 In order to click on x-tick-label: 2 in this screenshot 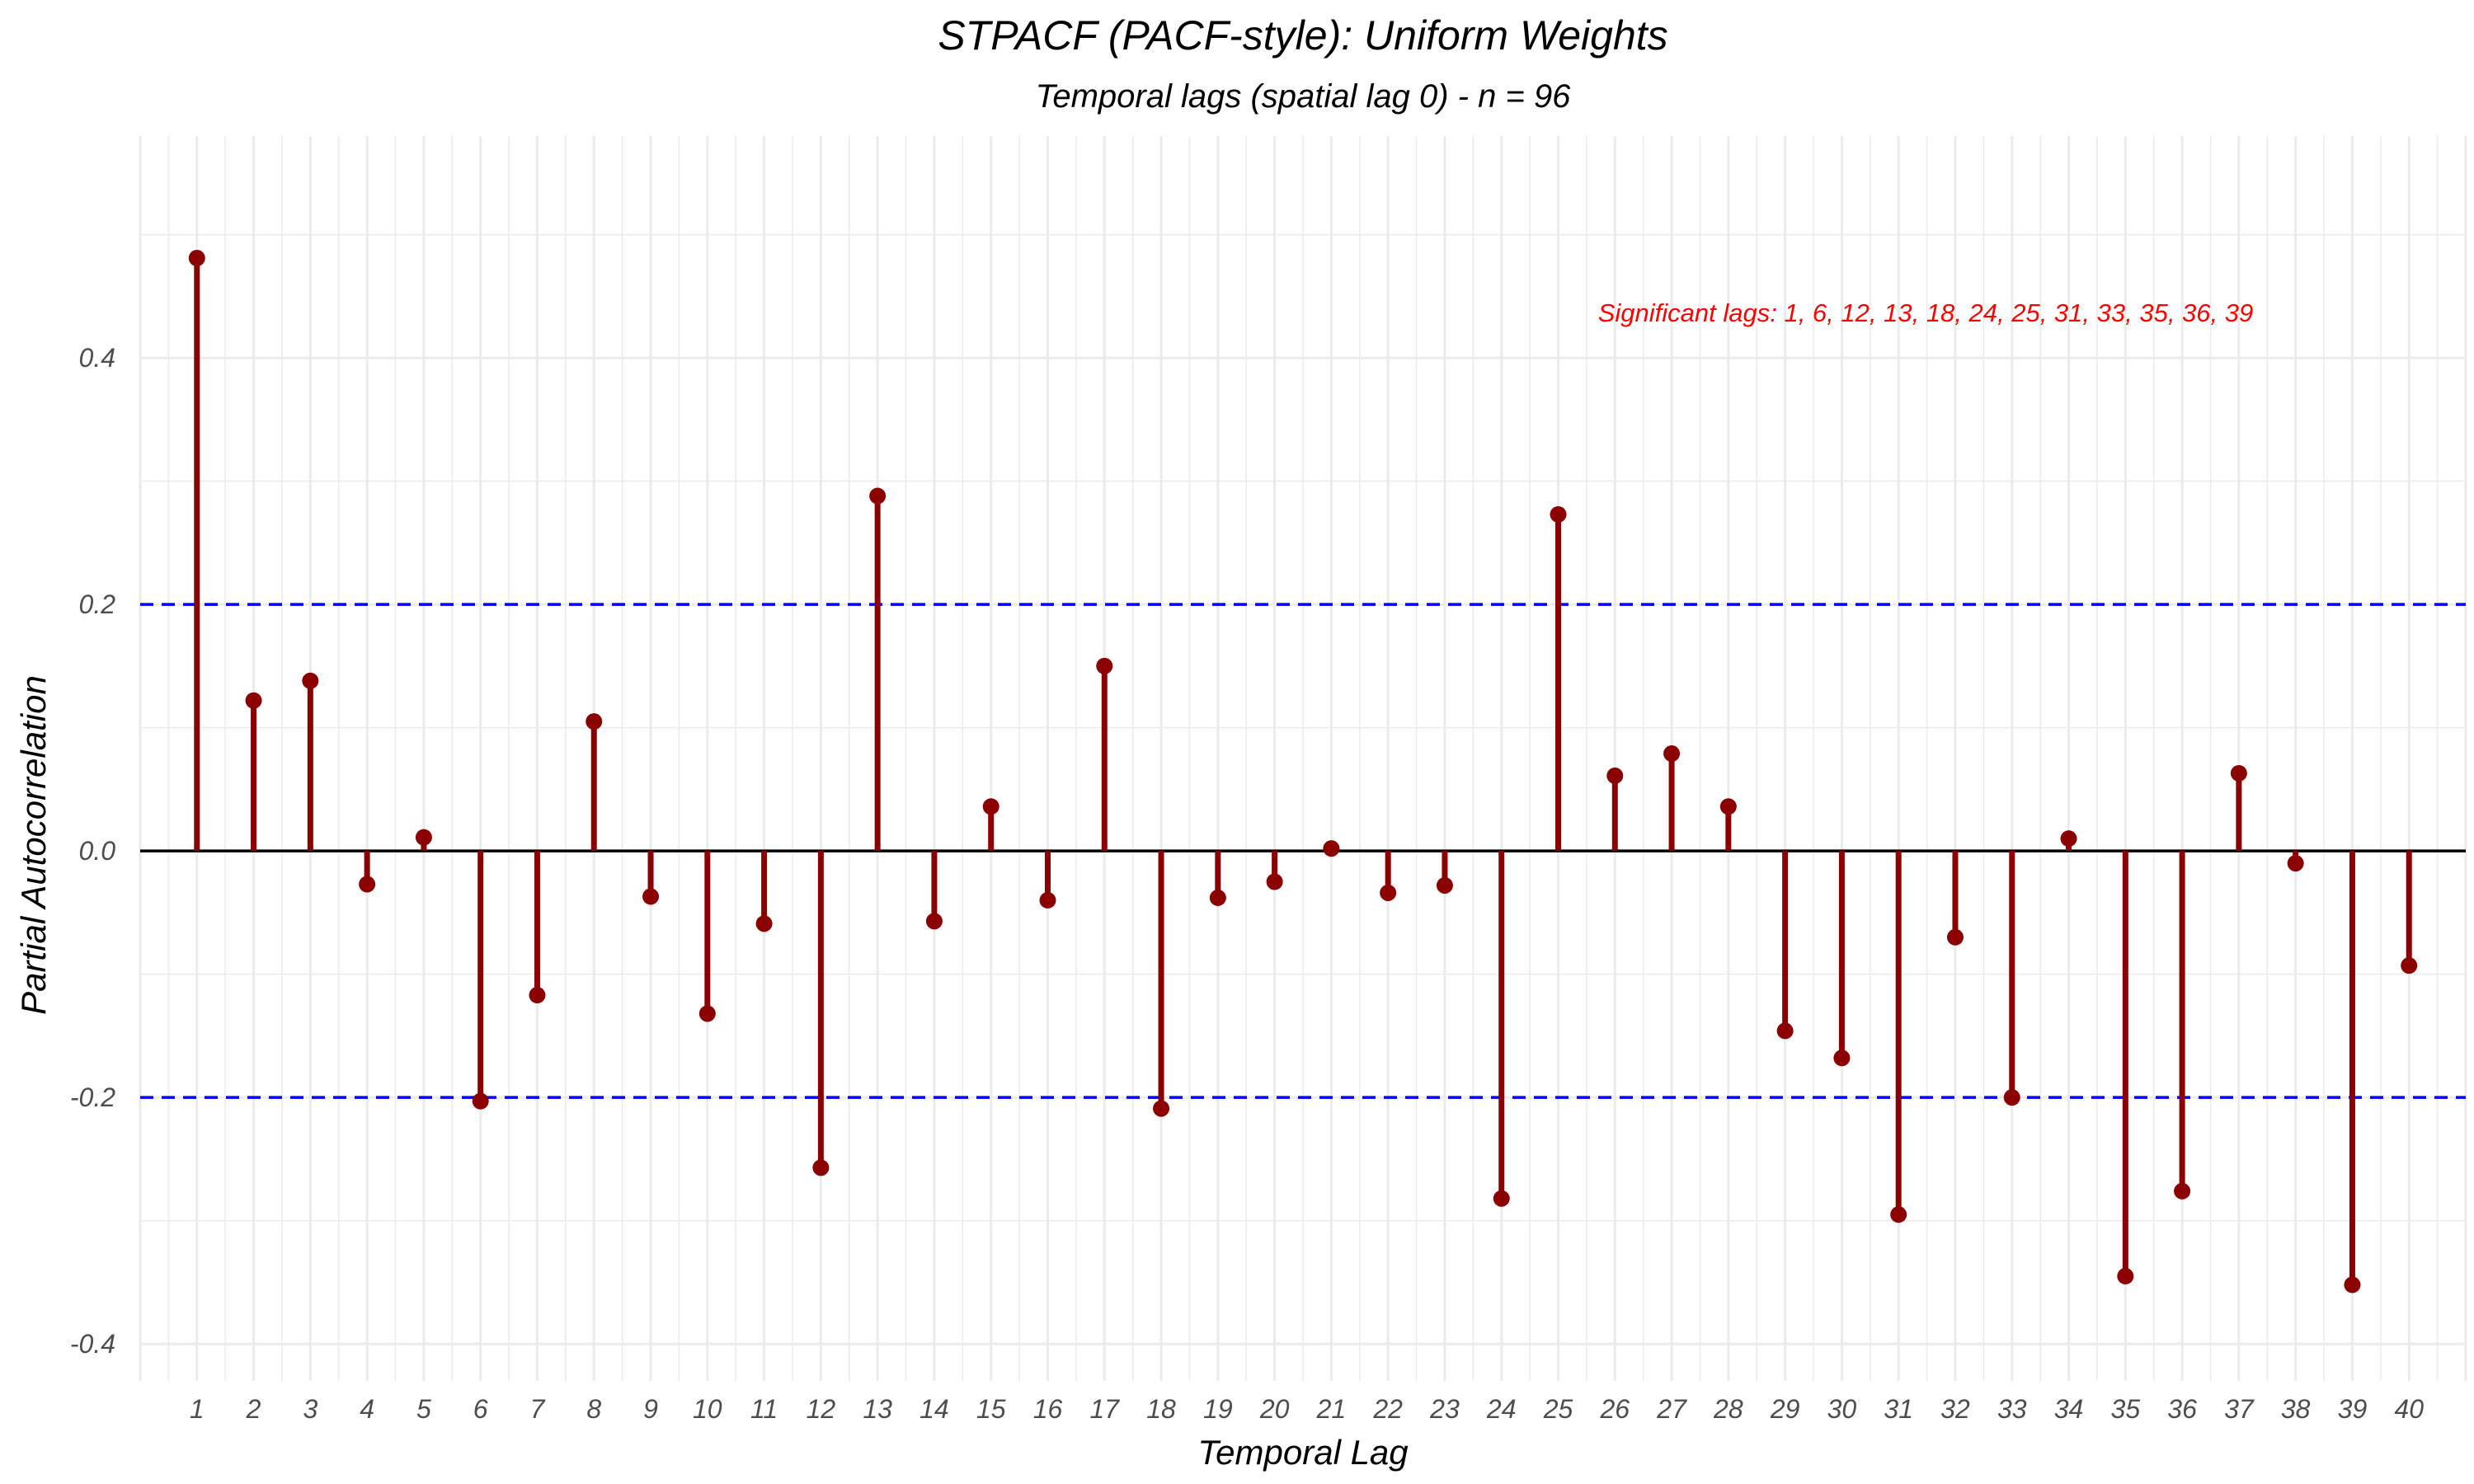, I will do `click(253, 1409)`.